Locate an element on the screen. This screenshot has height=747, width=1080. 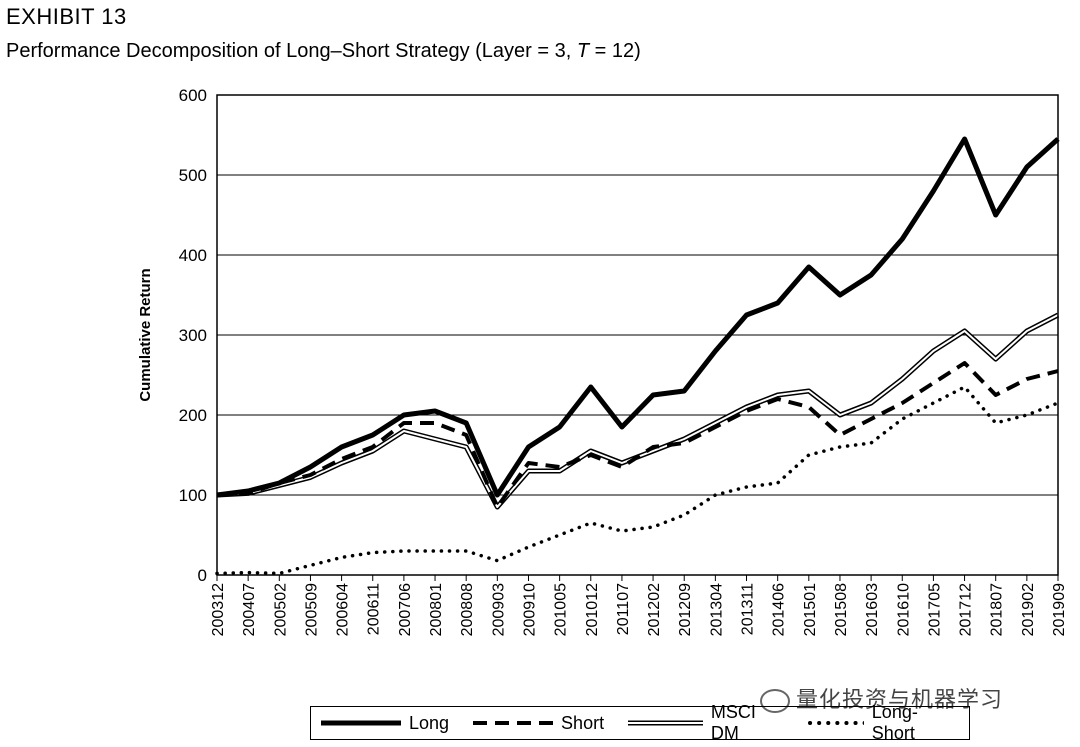
y-tick-label: 400 is located at coordinates (193, 255).